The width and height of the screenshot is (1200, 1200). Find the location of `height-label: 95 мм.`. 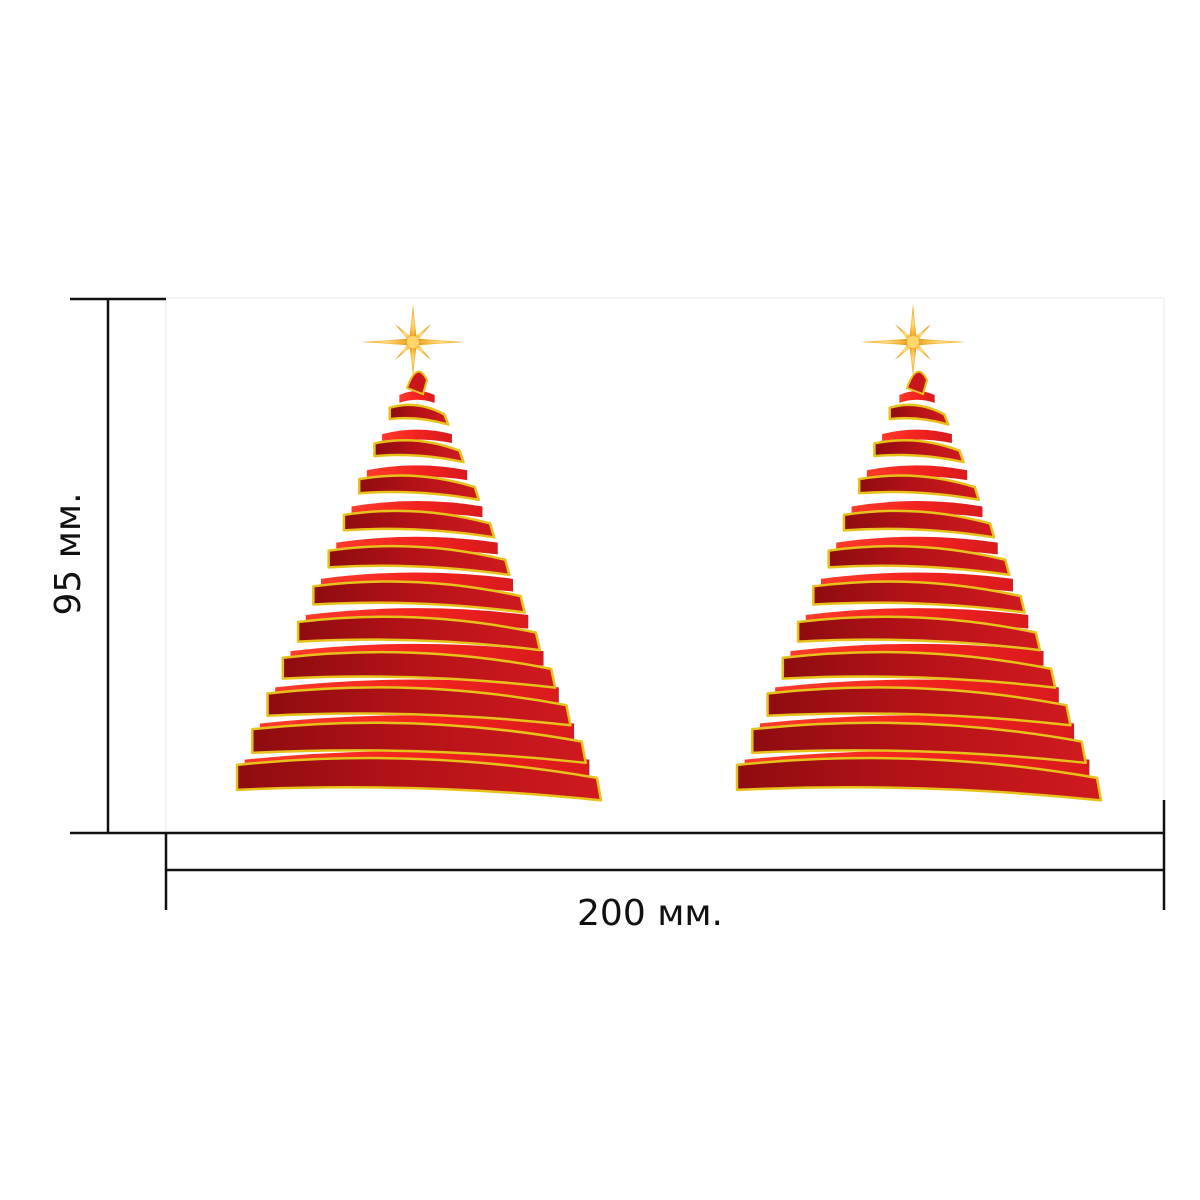

height-label: 95 мм. is located at coordinates (68, 553).